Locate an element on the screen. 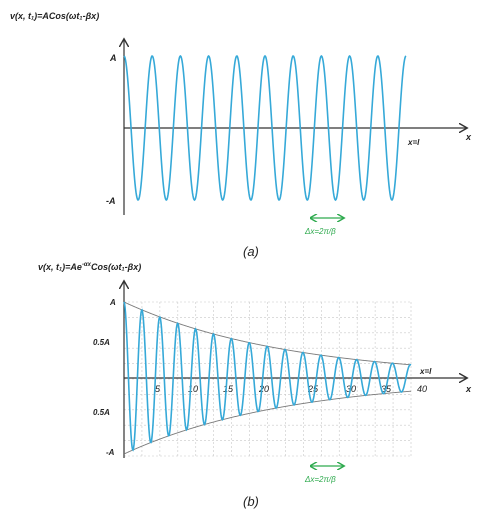 This screenshot has height=519, width=500. panel-b-caption: (b) is located at coordinates (251, 501).